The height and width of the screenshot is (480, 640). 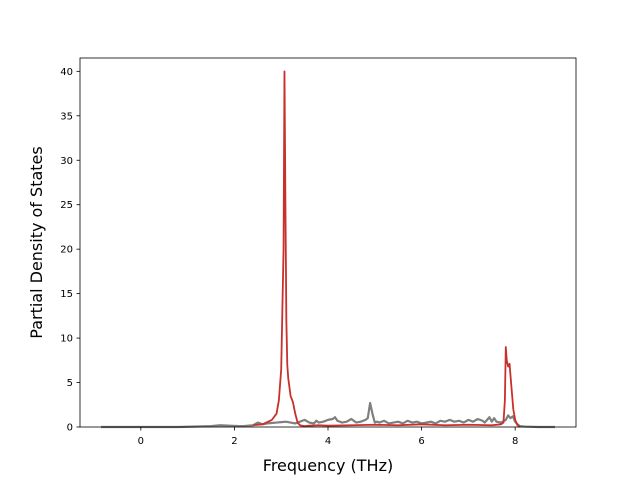 What do you see at coordinates (66, 250) in the screenshot?
I see `y-tick-label: 20` at bounding box center [66, 250].